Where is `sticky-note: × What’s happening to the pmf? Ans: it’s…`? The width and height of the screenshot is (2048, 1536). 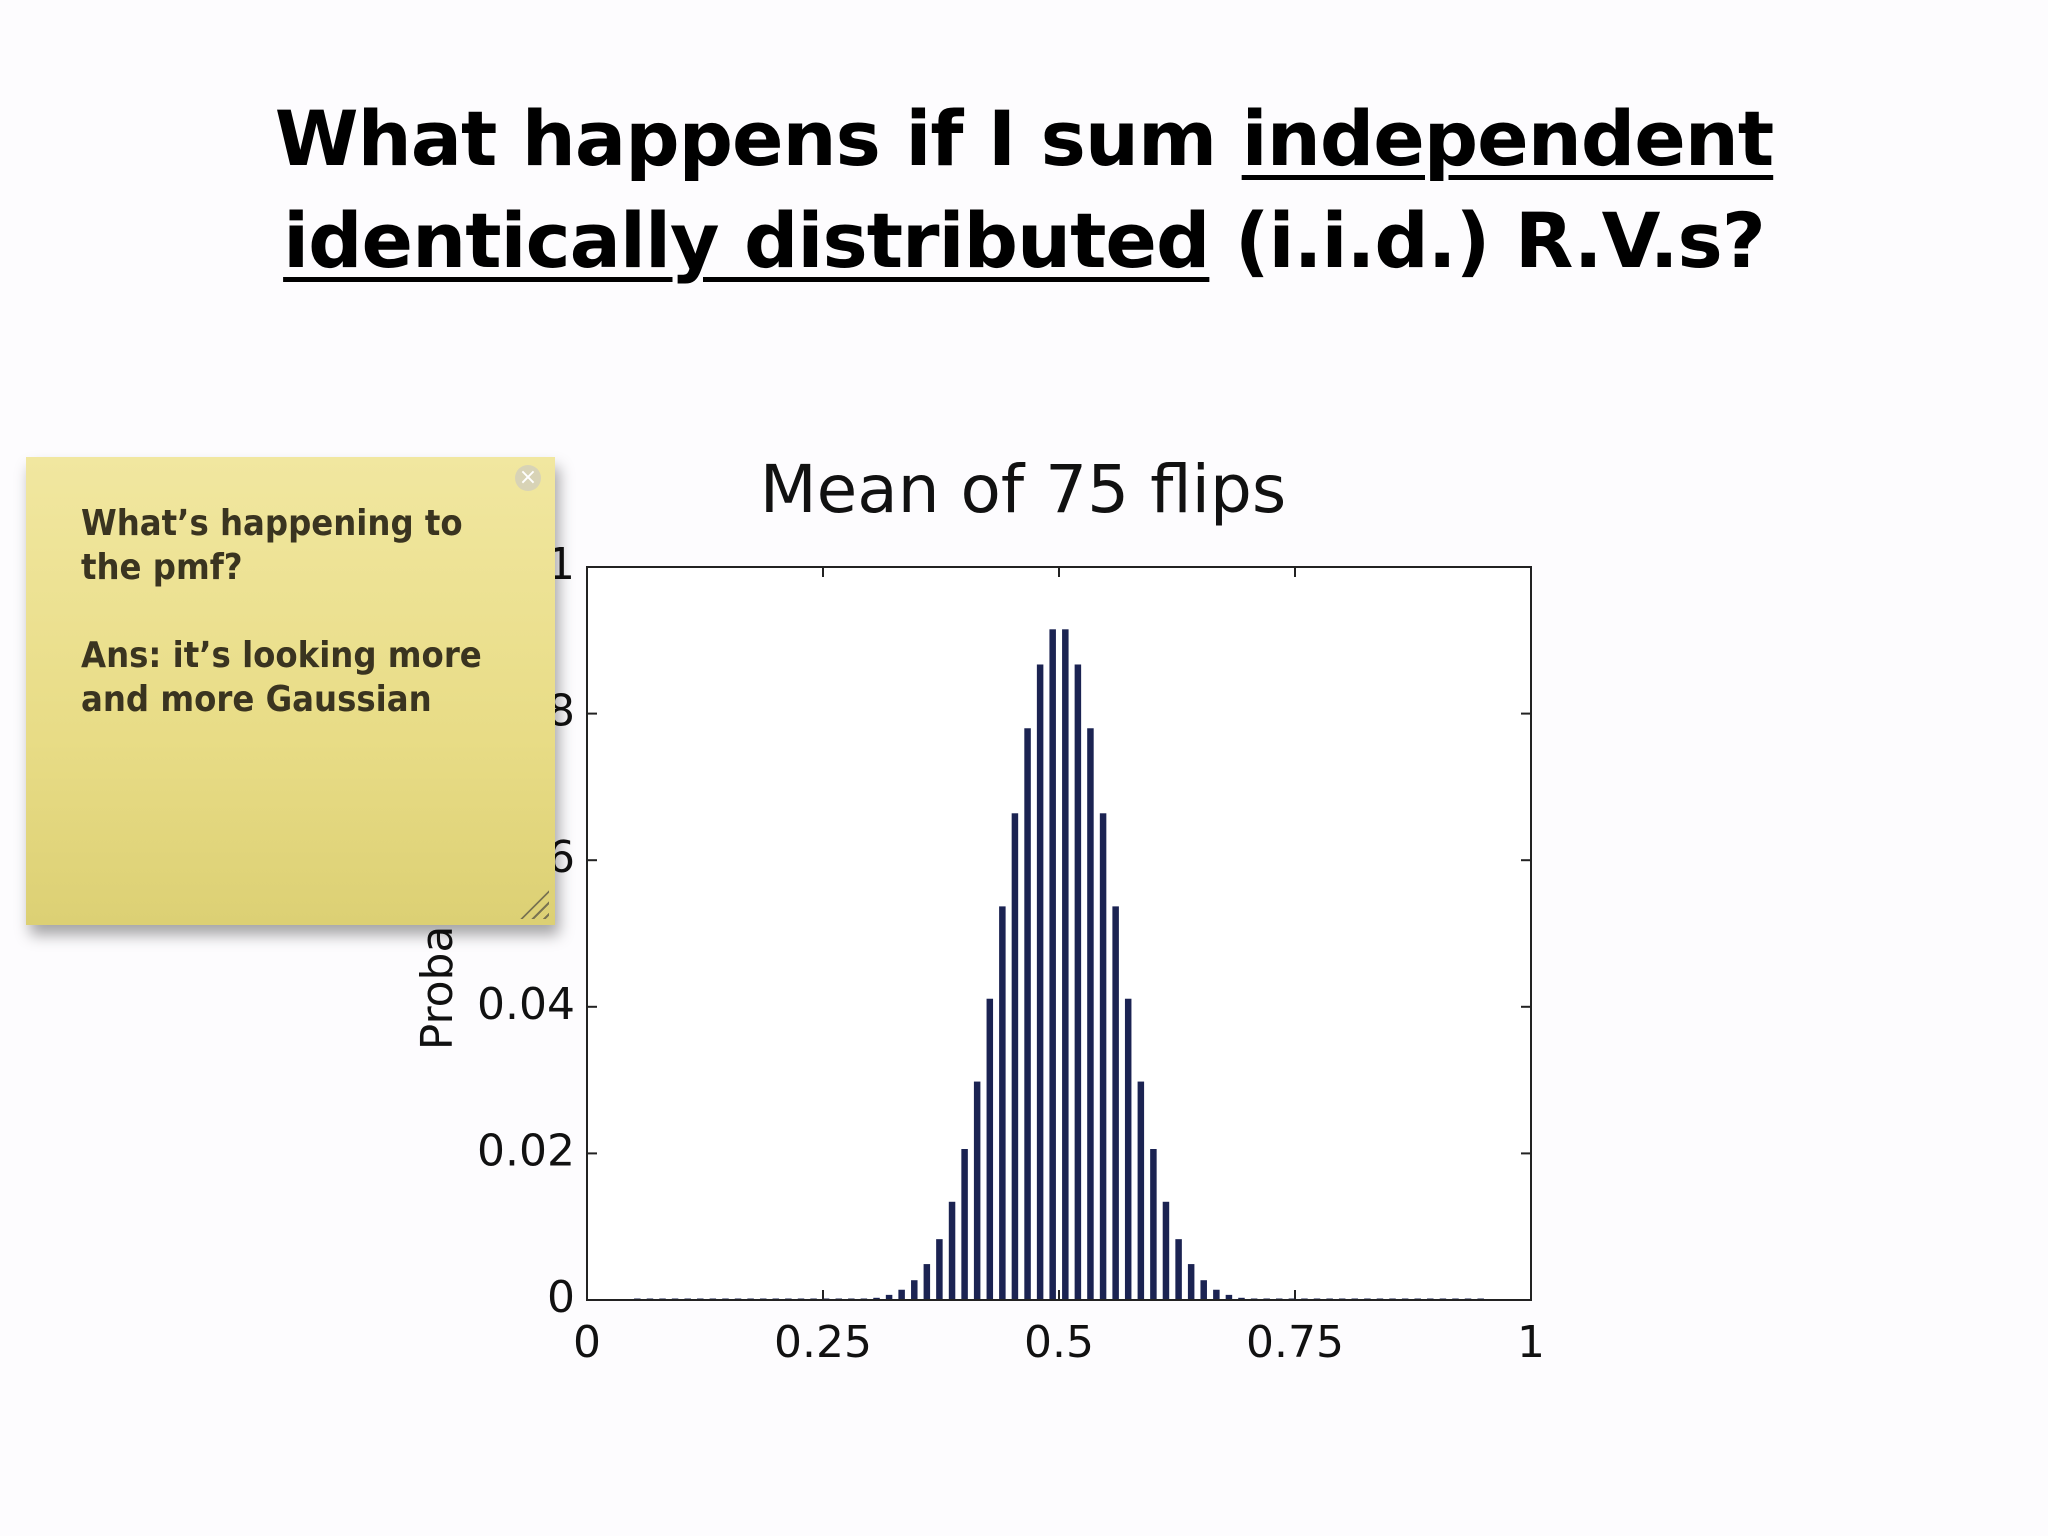 sticky-note: × What’s happening to the pmf? Ans: it’s… is located at coordinates (290, 691).